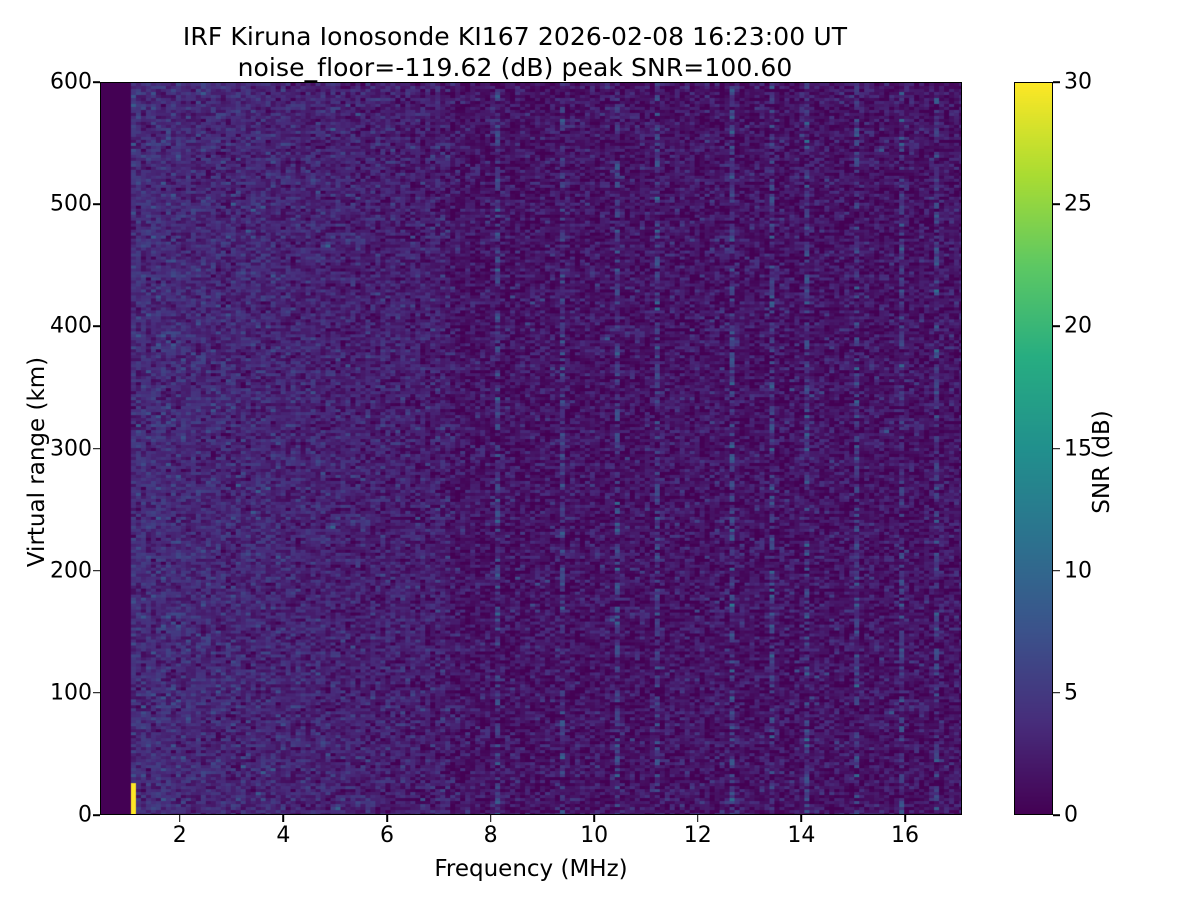 This screenshot has width=1200, height=900. I want to click on colorbar, so click(1033, 448).